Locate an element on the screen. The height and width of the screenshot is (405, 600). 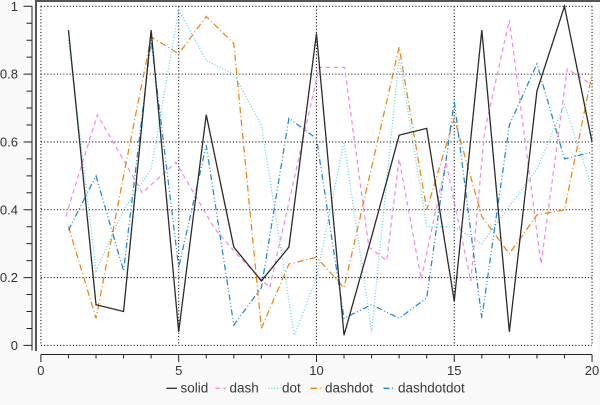
svg-text: 15 is located at coordinates (454, 370).